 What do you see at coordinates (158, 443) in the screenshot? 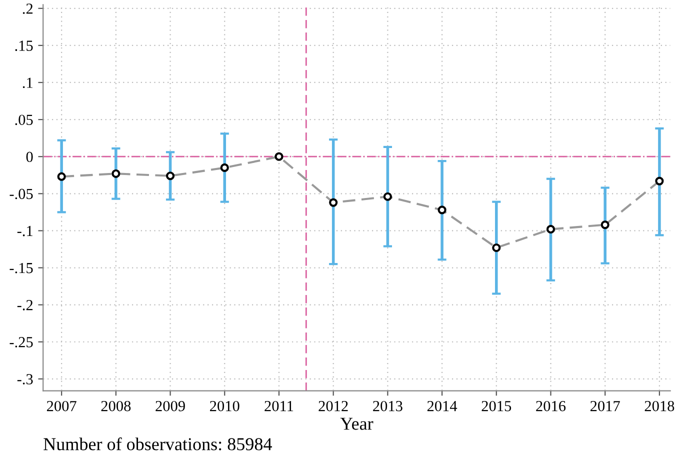
I see `text: Number of observations: 85984` at bounding box center [158, 443].